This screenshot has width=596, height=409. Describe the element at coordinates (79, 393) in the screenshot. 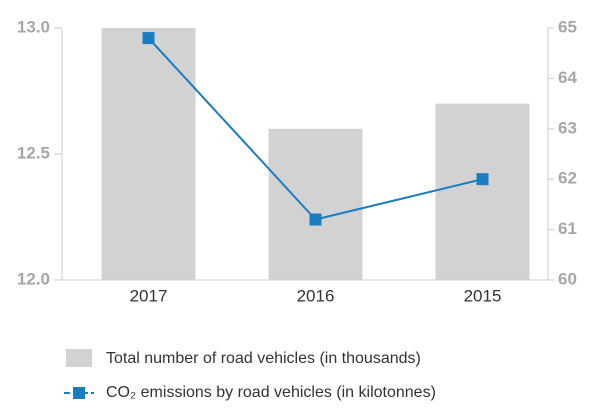

I see `legend-marker` at that location.